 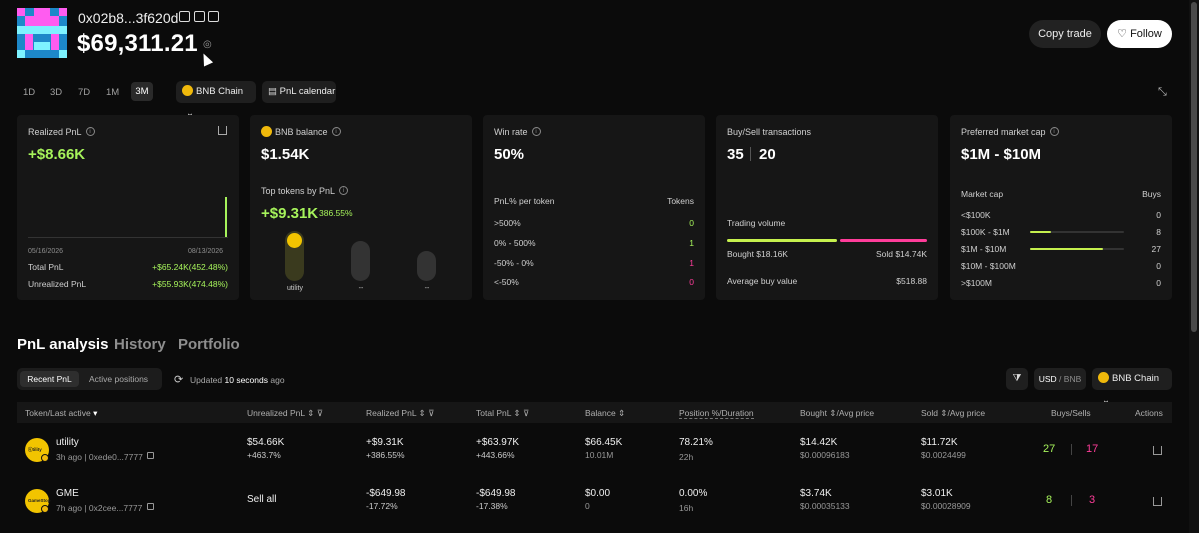 What do you see at coordinates (58, 413) in the screenshot?
I see `col-token-label: Token/Last active` at bounding box center [58, 413].